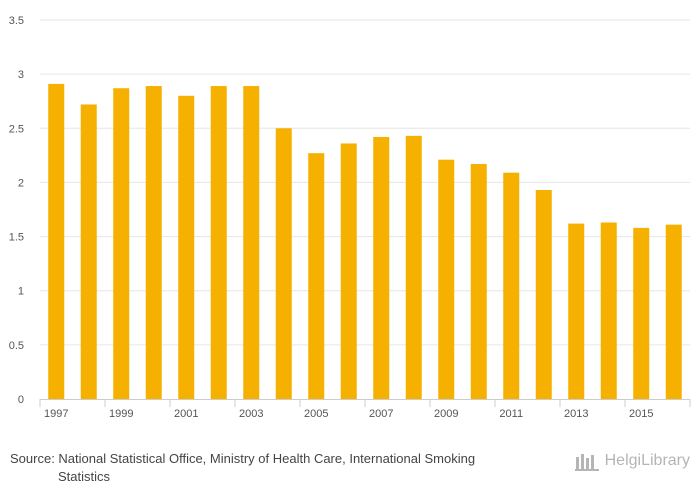 The height and width of the screenshot is (500, 700). Describe the element at coordinates (316, 276) in the screenshot. I see `bar-2005` at that location.